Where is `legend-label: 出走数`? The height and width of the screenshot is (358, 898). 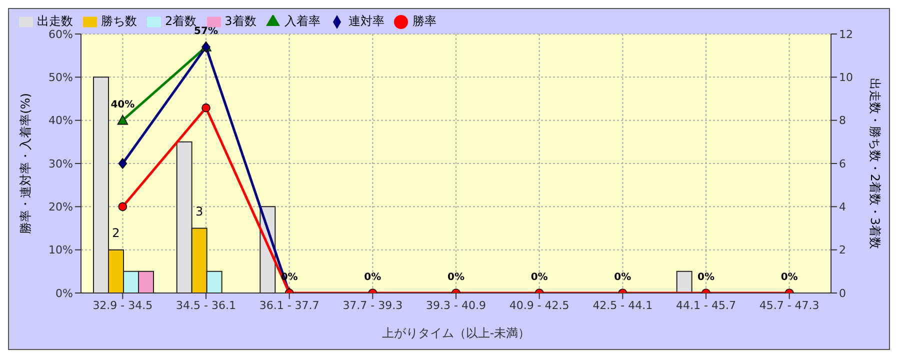
legend-label: 出走数 is located at coordinates (55, 21).